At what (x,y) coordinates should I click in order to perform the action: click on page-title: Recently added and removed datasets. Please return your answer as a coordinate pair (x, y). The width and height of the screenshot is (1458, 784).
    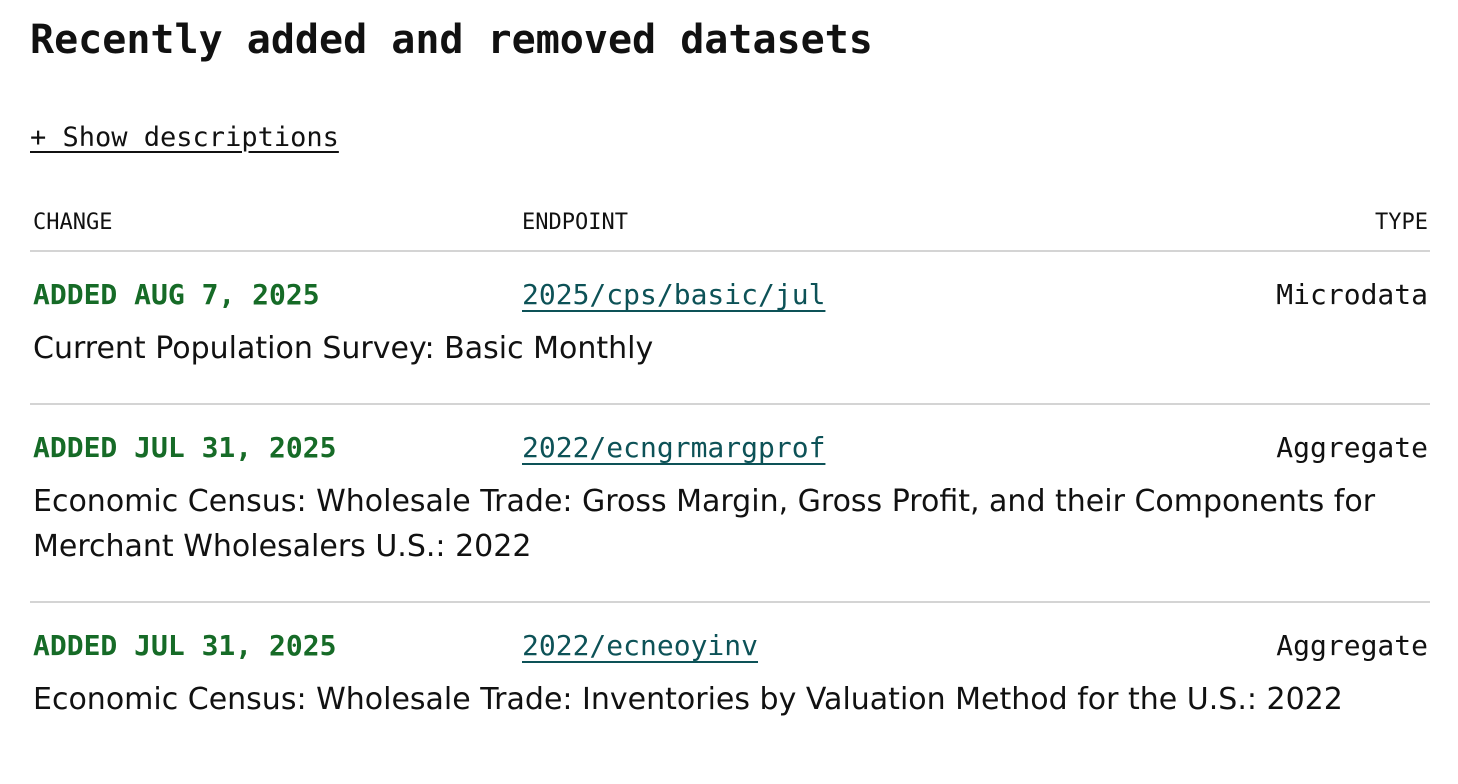
    Looking at the image, I should click on (451, 40).